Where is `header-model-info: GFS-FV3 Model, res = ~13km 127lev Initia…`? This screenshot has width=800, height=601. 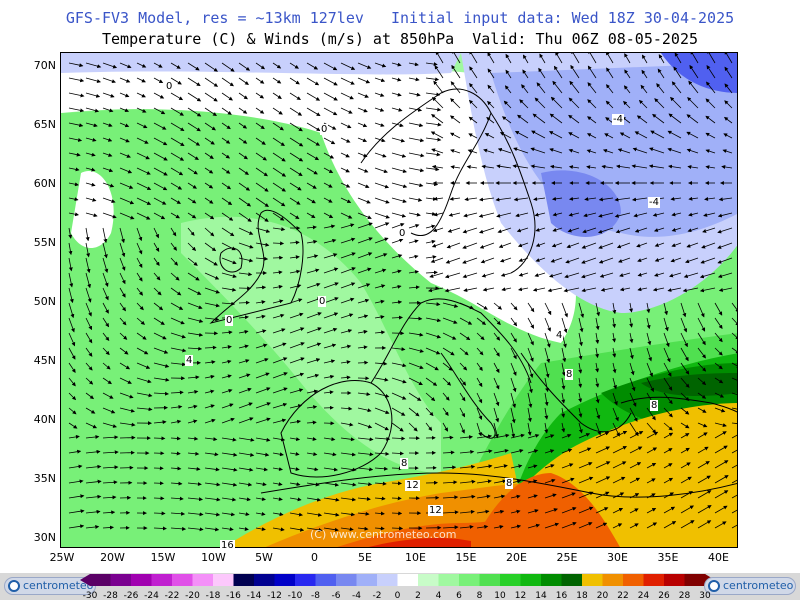
header-model-info: GFS-FV3 Model, res = ~13km 127lev Initia… is located at coordinates (400, 18).